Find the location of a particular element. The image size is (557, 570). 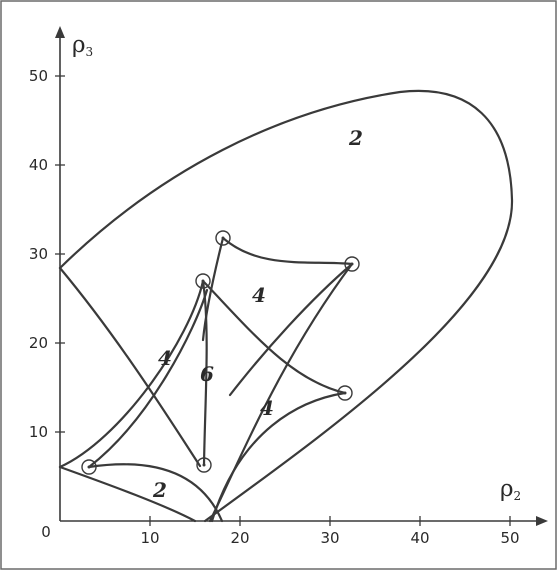

marker-left-dot is located at coordinates (89, 467).